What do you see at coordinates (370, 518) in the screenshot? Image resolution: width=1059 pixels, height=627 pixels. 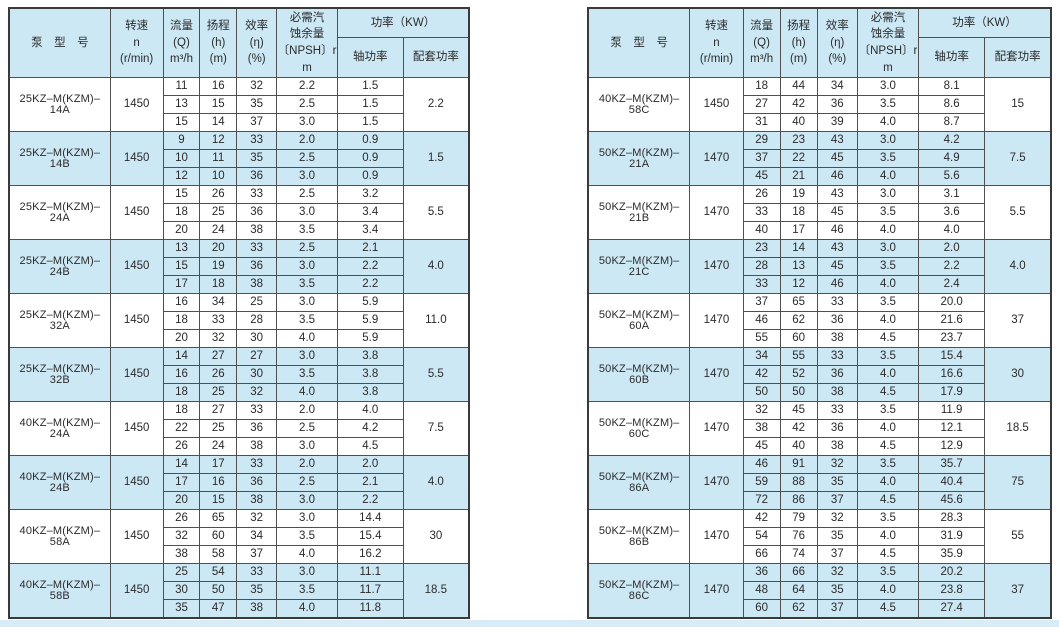 I see `shaft-power-cell: 14.4` at bounding box center [370, 518].